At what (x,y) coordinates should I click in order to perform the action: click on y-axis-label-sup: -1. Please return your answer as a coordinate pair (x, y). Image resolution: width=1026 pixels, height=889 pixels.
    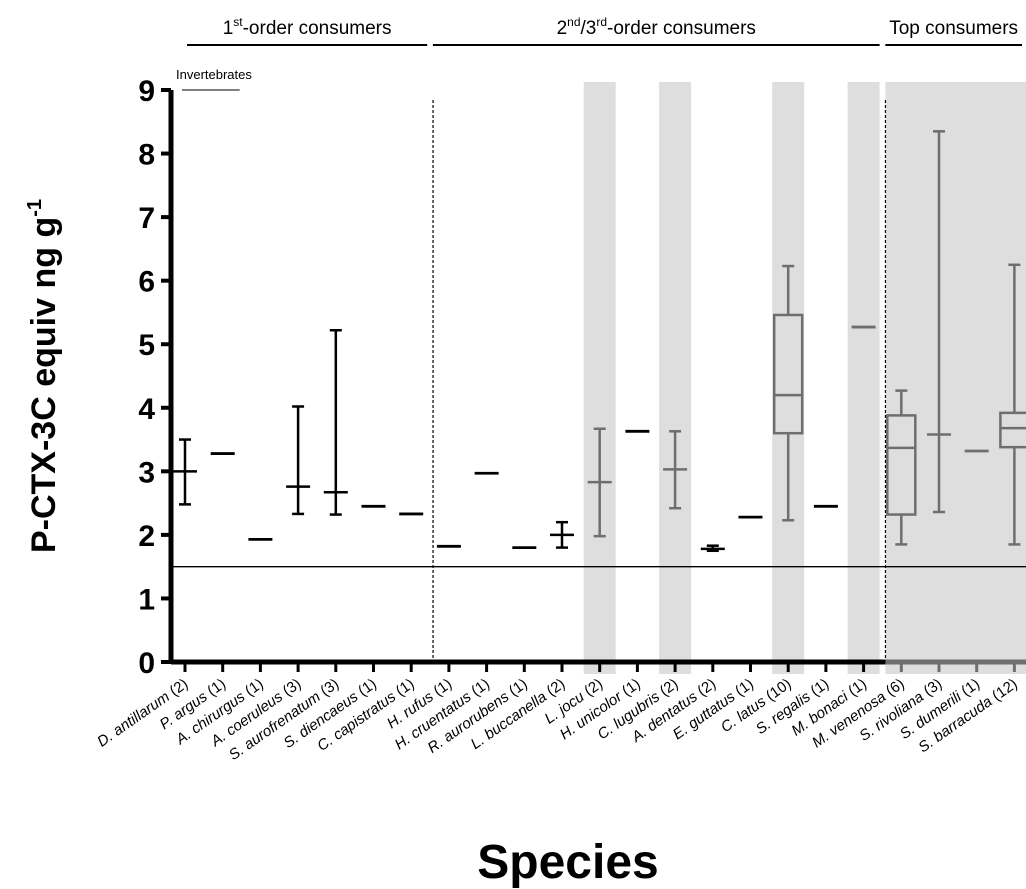
    Looking at the image, I should click on (35, 208).